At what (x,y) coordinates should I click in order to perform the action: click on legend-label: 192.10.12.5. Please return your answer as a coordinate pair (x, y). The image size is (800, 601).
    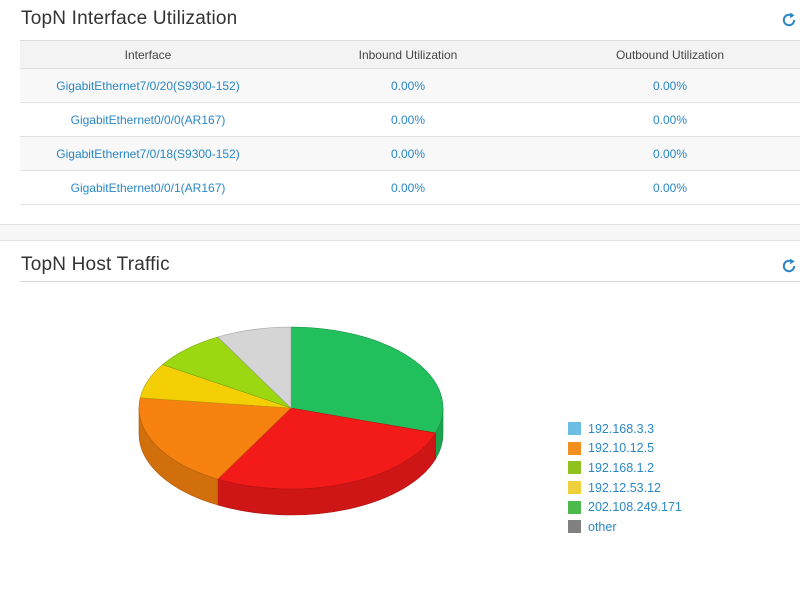
    Looking at the image, I should click on (621, 448).